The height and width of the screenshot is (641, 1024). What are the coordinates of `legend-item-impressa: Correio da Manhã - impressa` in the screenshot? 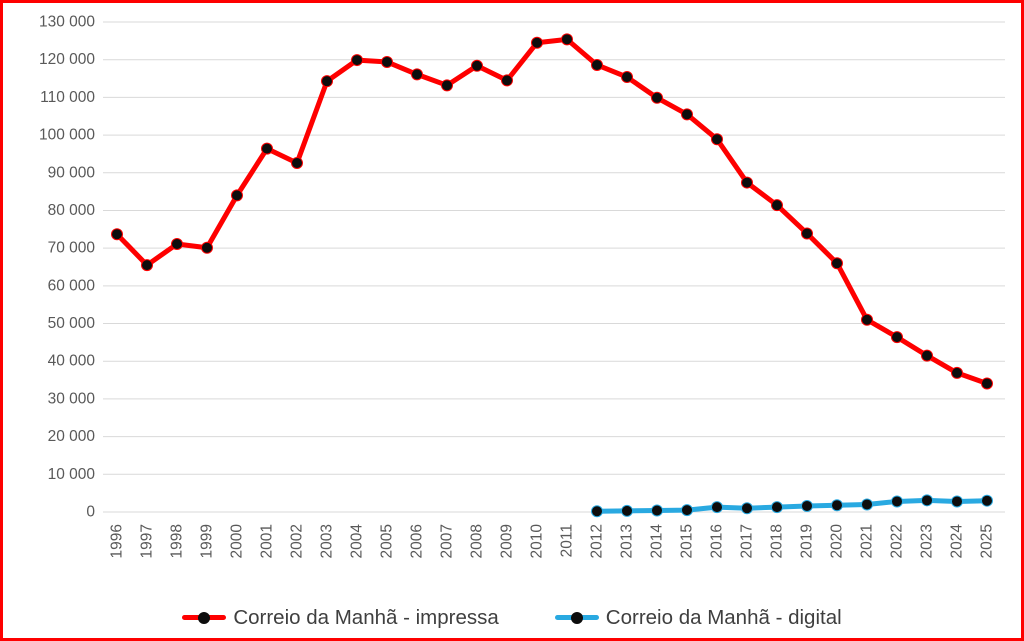 It's located at (340, 617).